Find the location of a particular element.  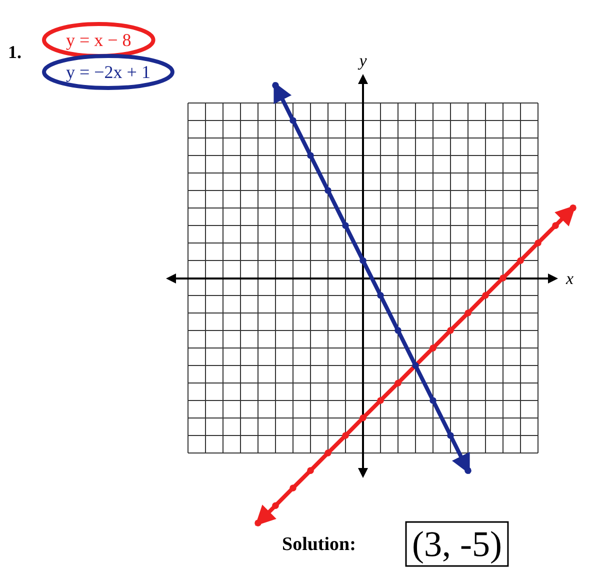

x-axis-title: x is located at coordinates (569, 278).